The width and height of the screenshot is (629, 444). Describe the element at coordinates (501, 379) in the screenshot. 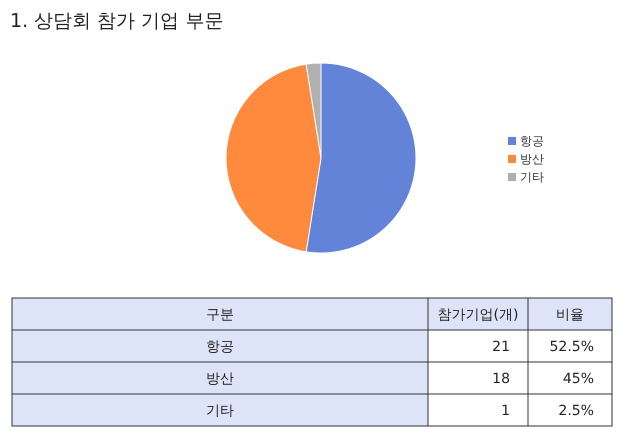

I see `data-label: 18` at that location.